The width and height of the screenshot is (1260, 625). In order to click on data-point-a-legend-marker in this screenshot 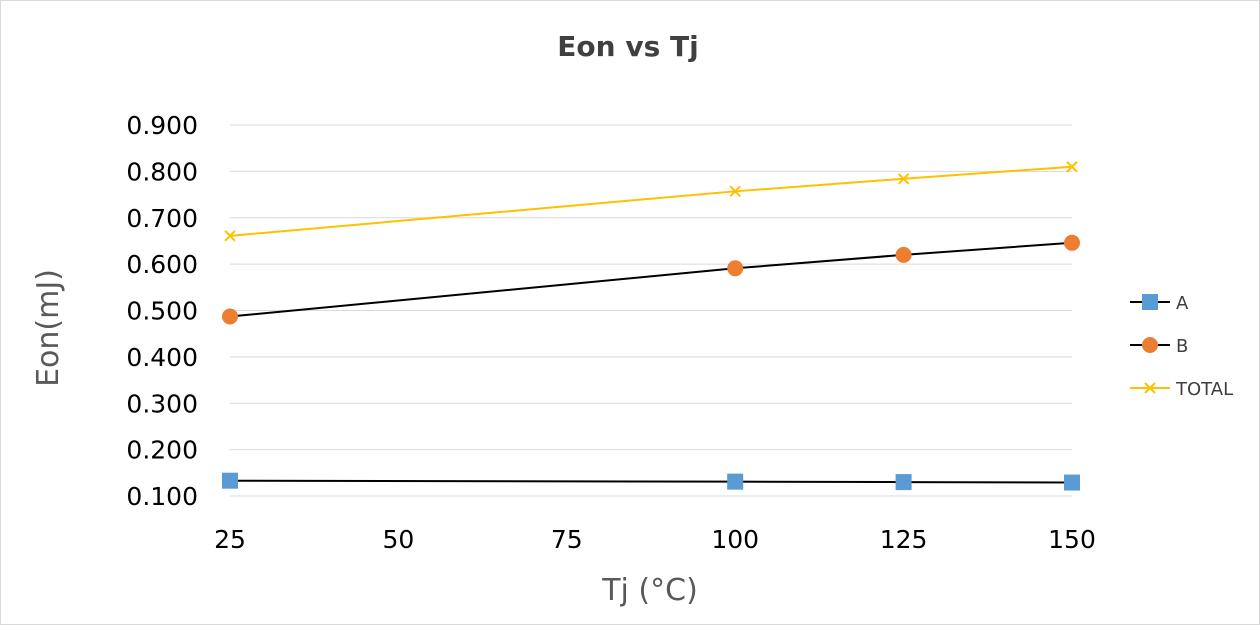, I will do `click(1150, 302)`.